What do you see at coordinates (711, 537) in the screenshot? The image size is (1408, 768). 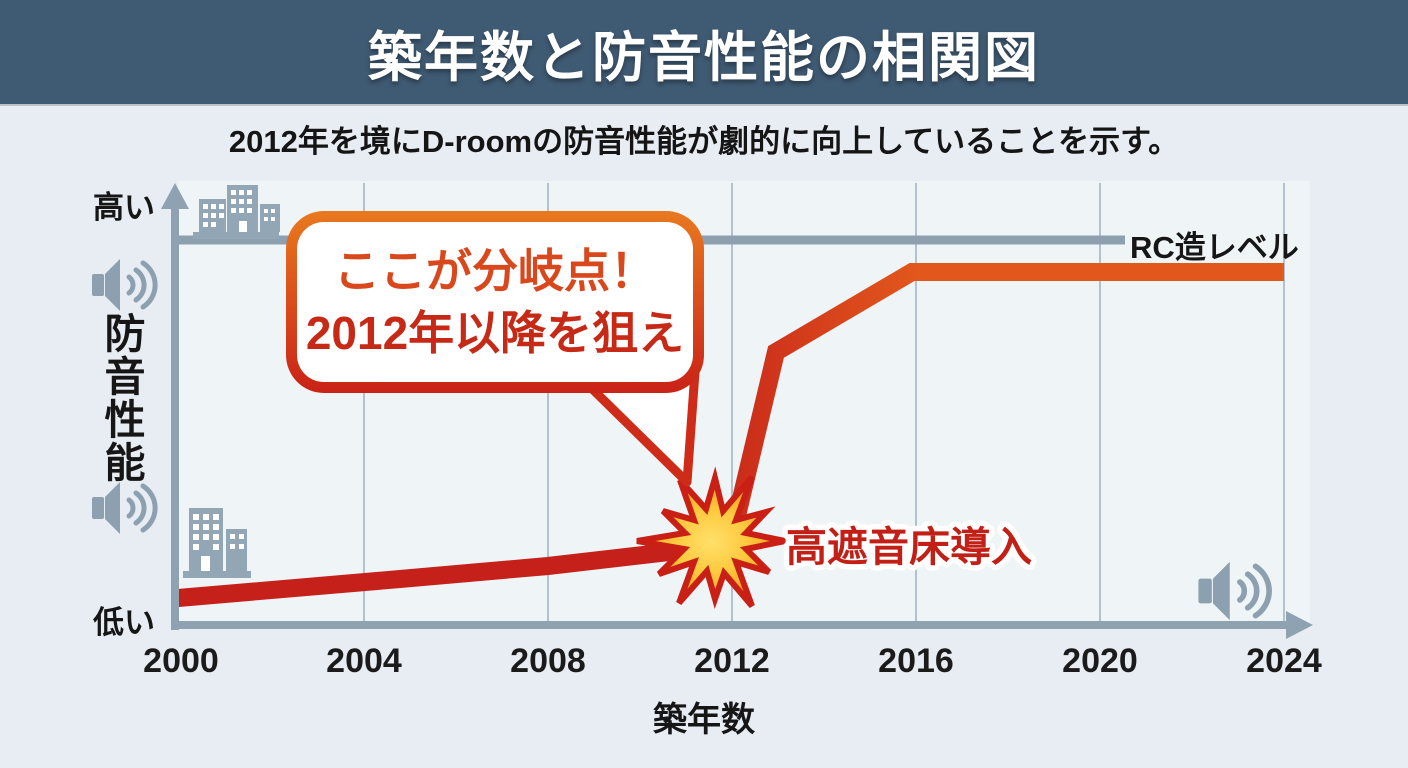 I see `burst-marker` at bounding box center [711, 537].